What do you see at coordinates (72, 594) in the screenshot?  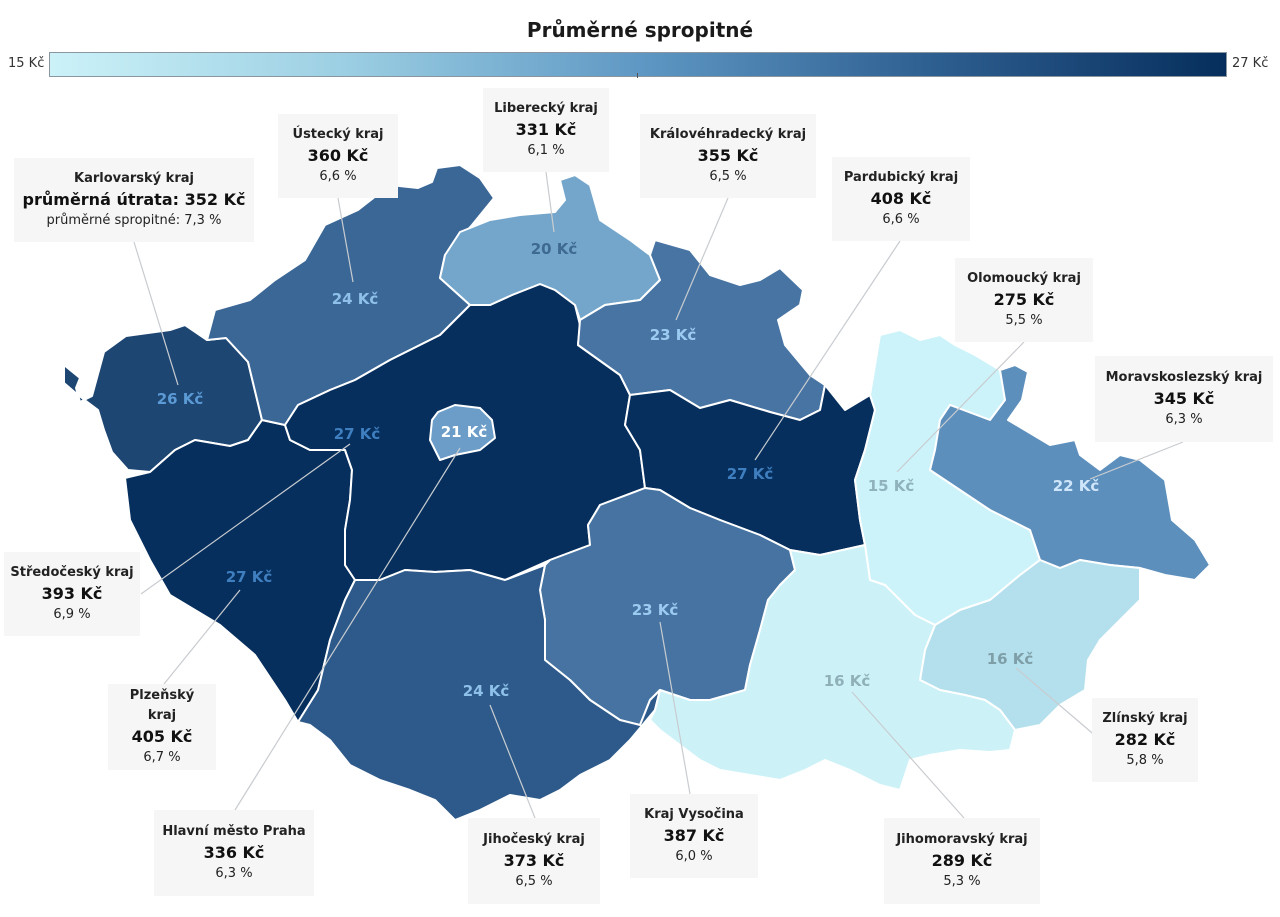 I see `callout-stredocesky: Středočeský kraj 393 Kč 6,9 %` at bounding box center [72, 594].